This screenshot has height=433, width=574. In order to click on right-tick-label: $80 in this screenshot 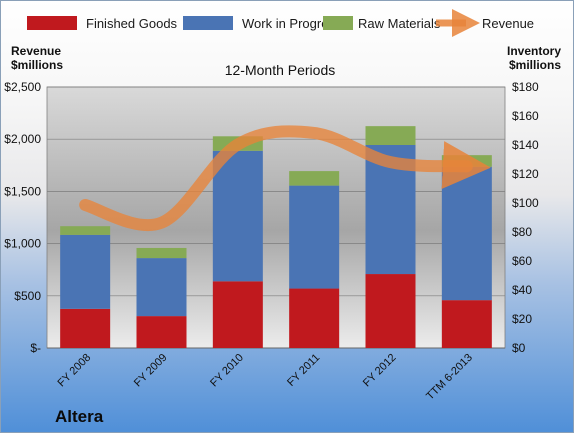, I will do `click(522, 232)`.